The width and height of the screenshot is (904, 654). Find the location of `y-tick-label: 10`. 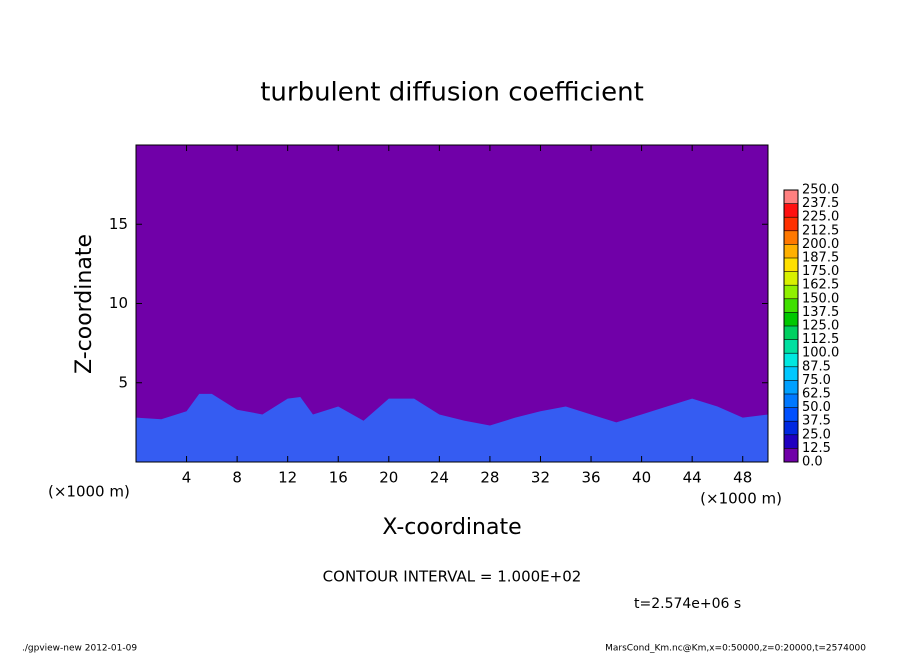

y-tick-label: 10 is located at coordinates (118, 303).